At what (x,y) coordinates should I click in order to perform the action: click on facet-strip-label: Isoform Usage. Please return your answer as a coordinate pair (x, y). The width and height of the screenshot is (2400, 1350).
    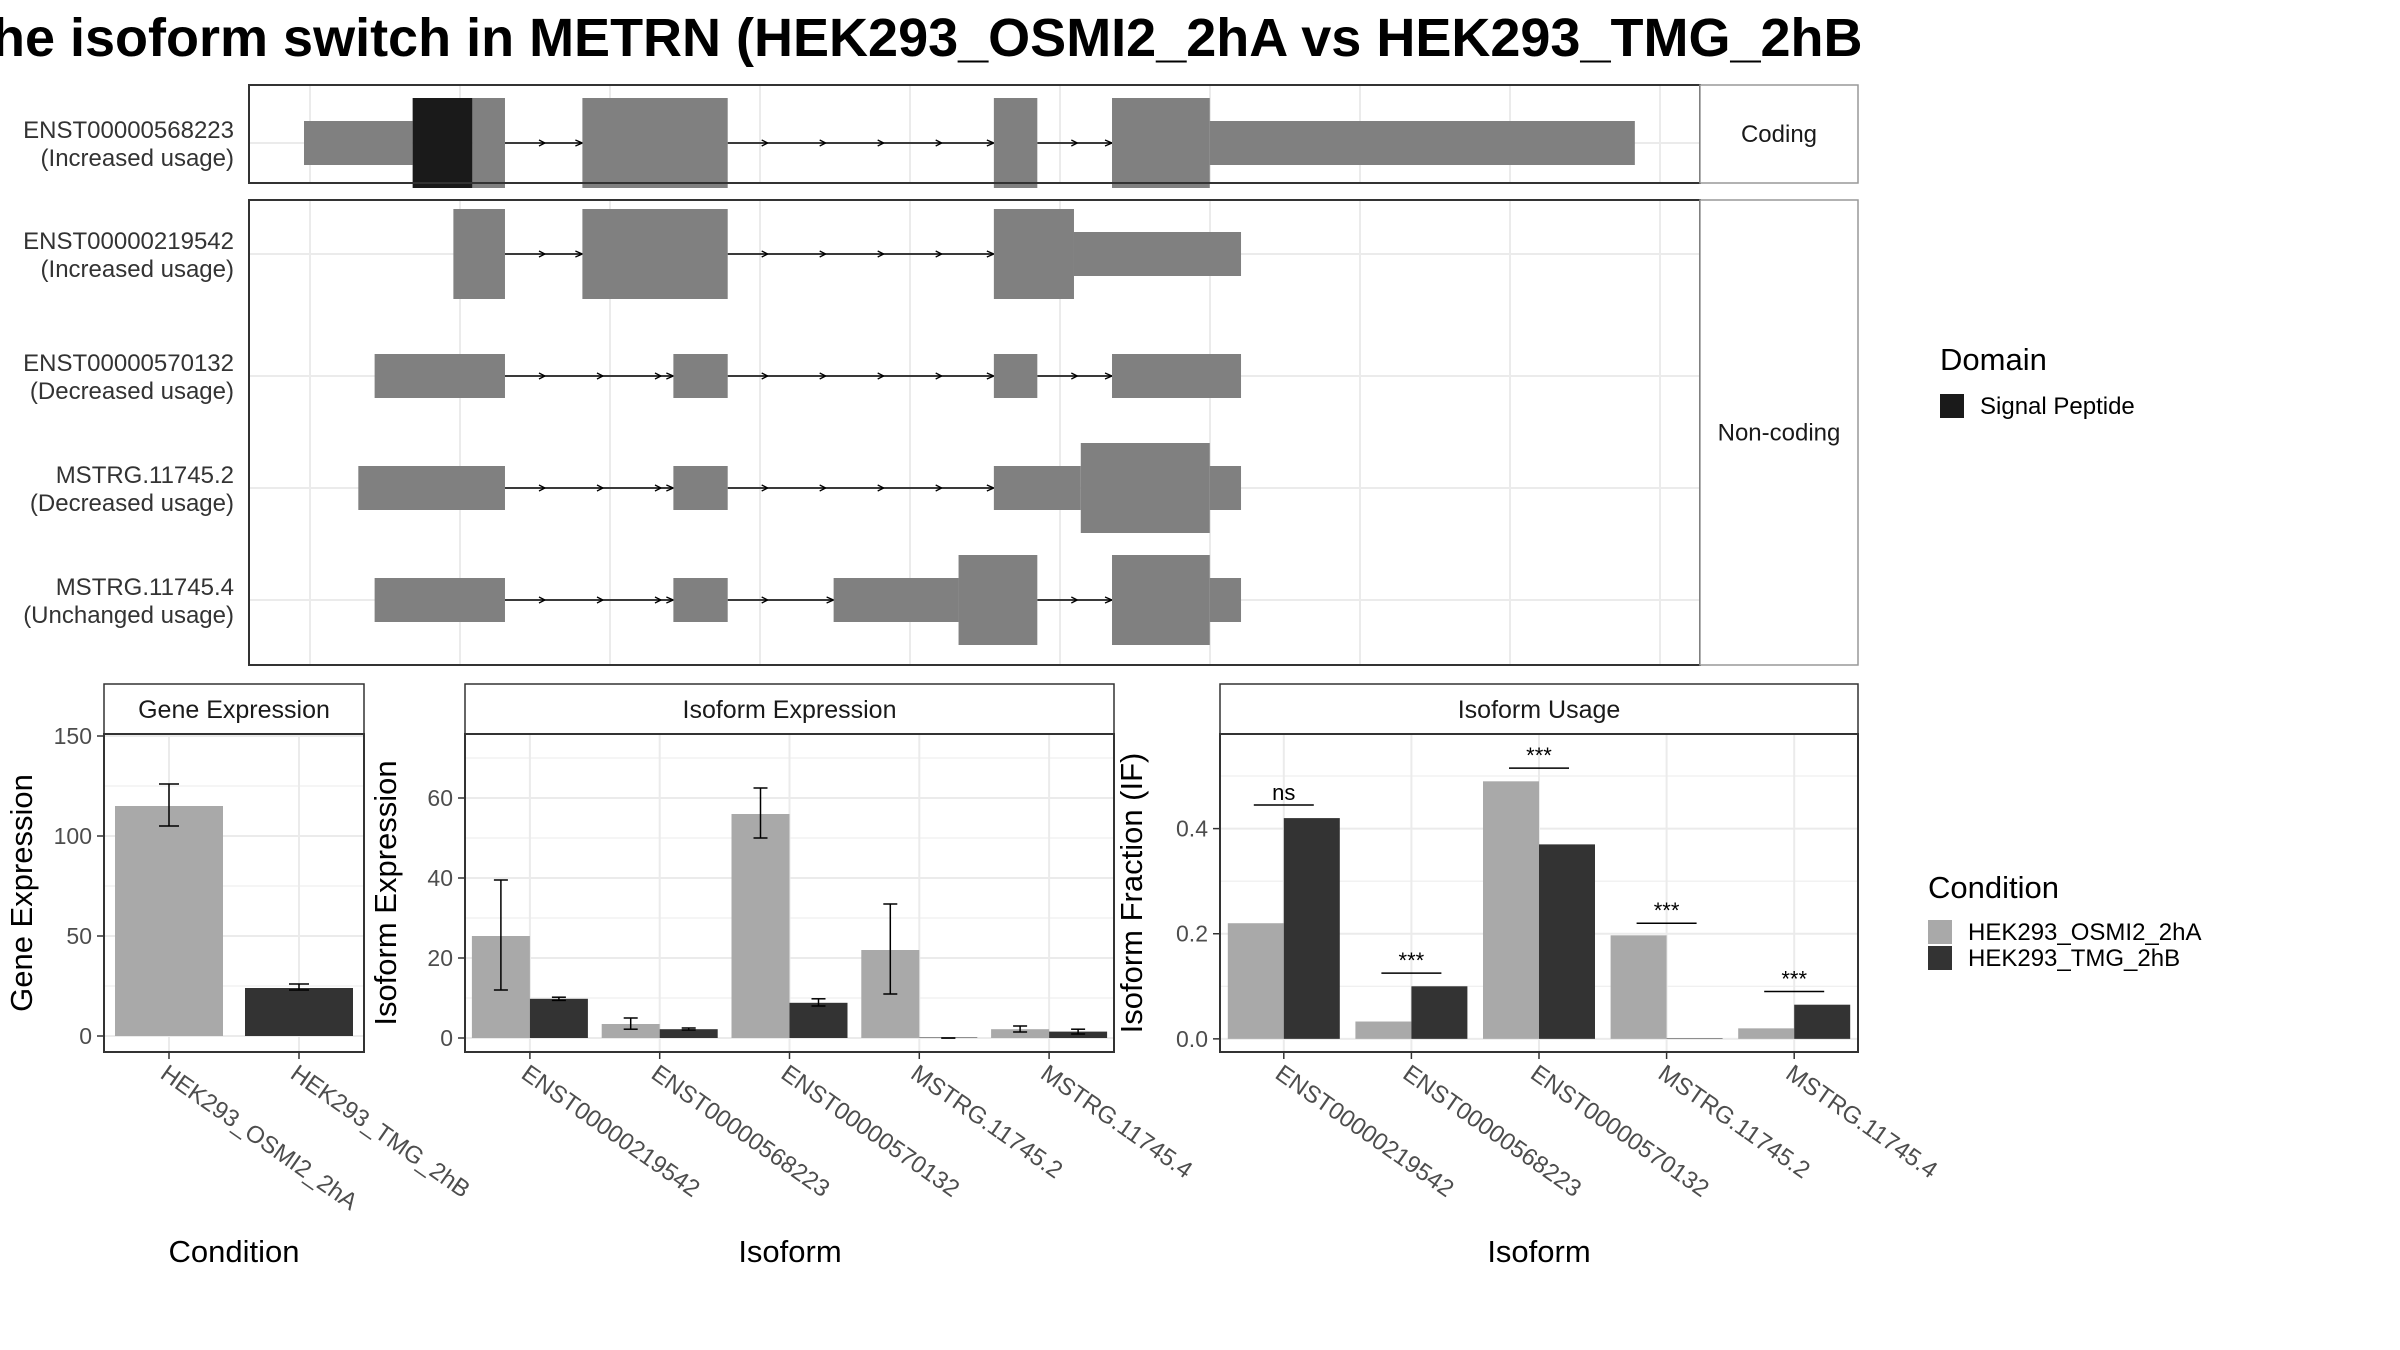
    Looking at the image, I should click on (1539, 710).